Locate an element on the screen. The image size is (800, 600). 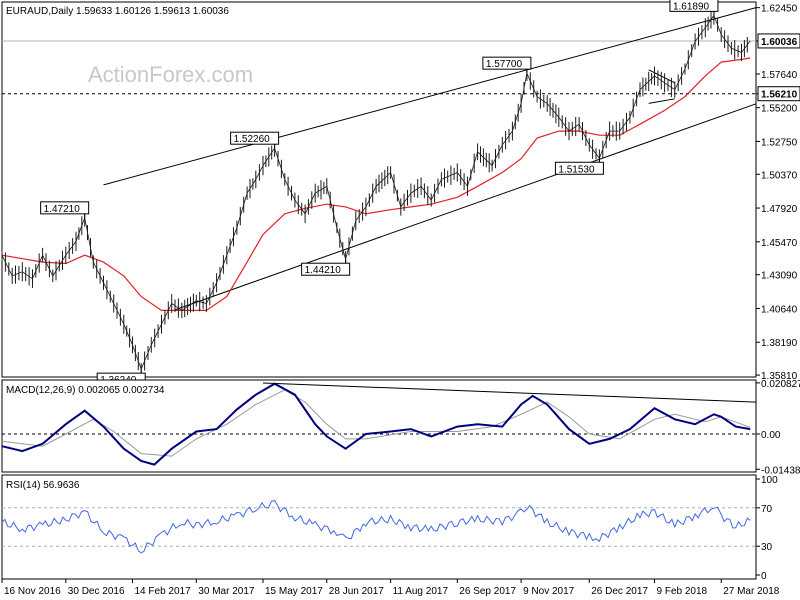
support-level-box is located at coordinates (778, 94).